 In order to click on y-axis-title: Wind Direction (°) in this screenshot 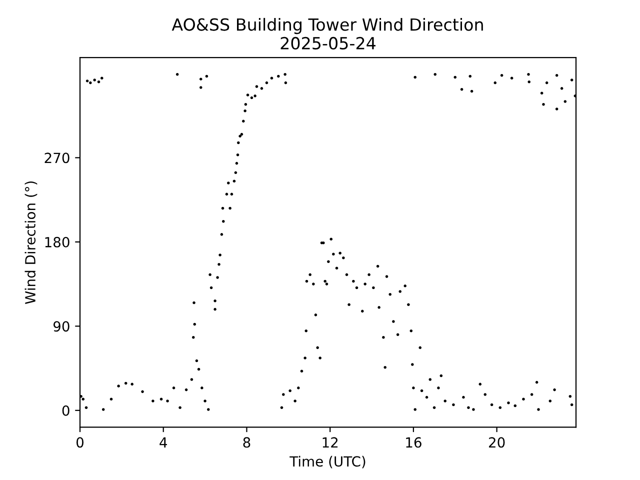, I will do `click(31, 242)`.